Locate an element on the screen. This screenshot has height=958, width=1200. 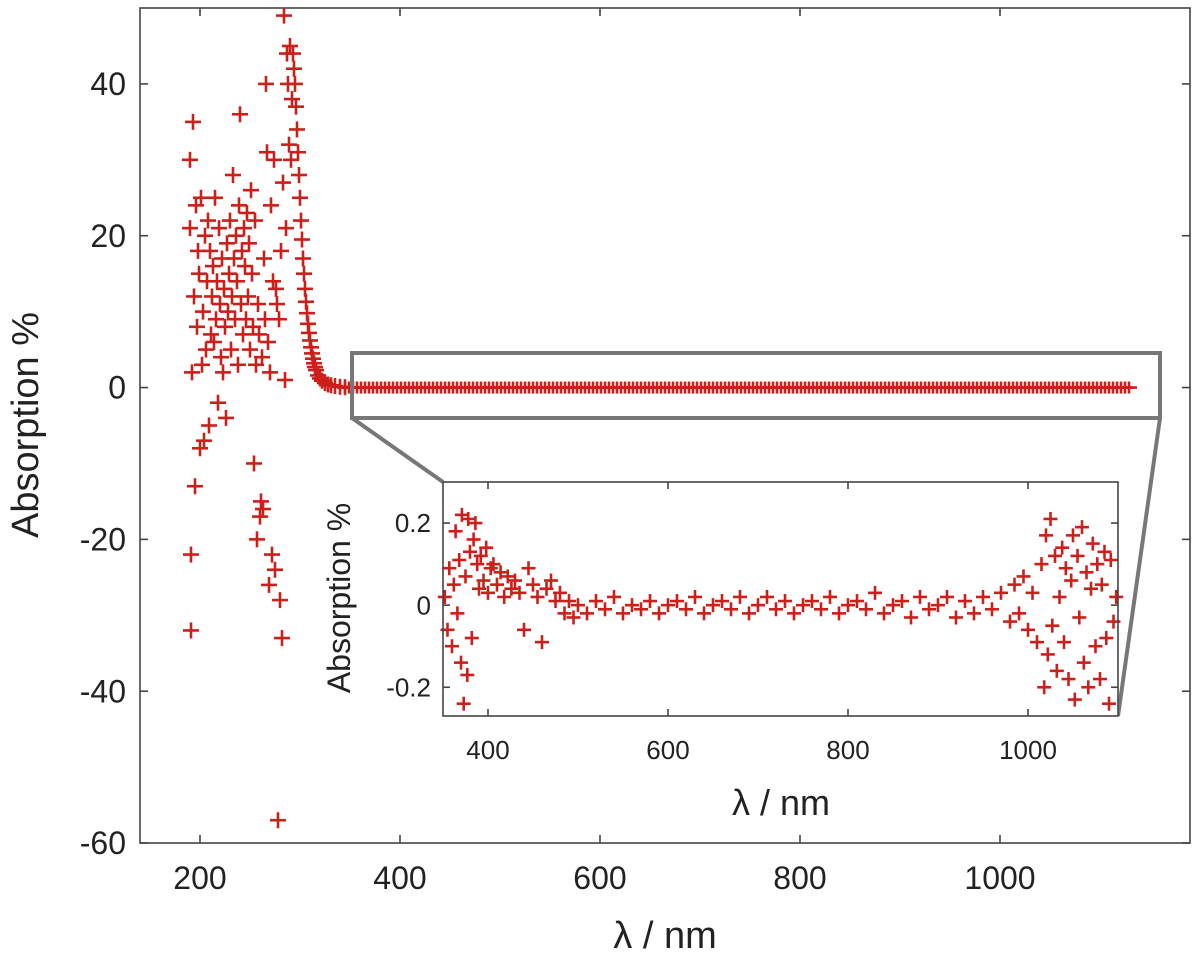
x-tick-label: 400 is located at coordinates (399, 878).